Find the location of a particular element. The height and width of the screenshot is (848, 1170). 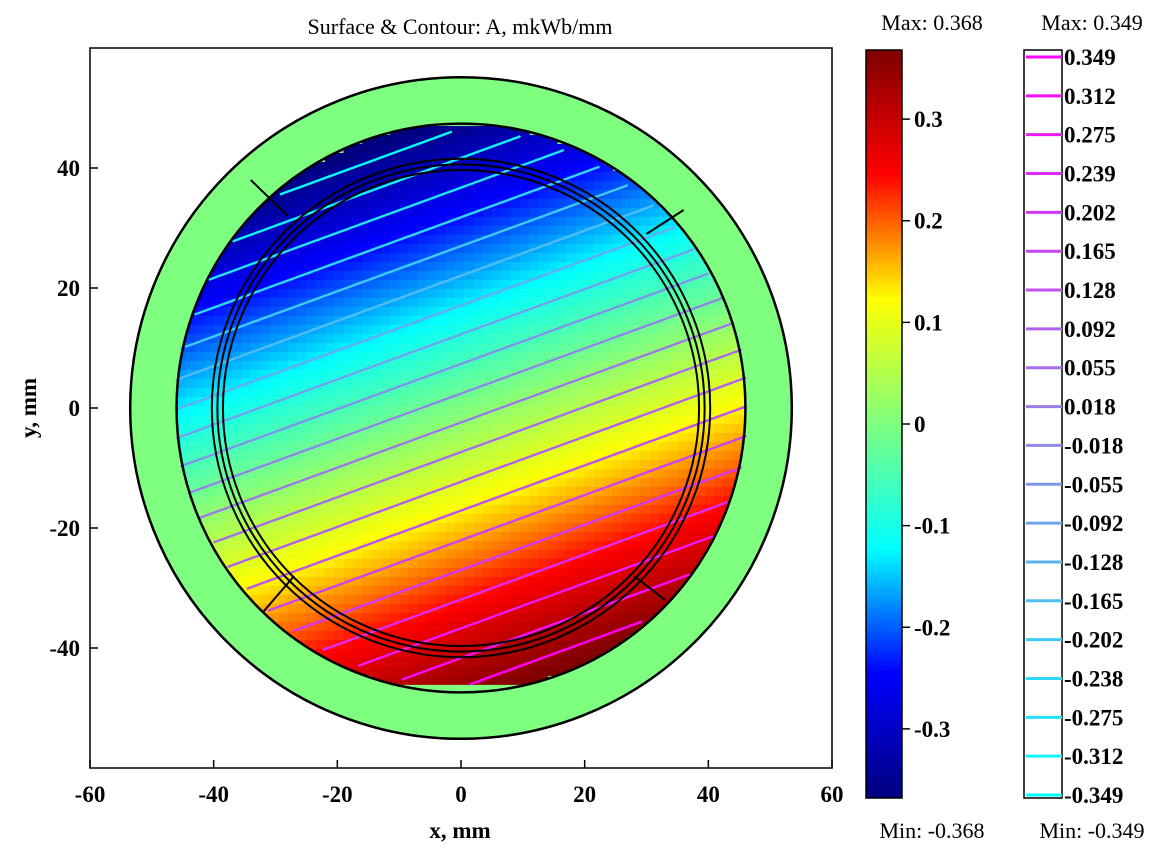

x-tick-label: -20 is located at coordinates (337, 794).